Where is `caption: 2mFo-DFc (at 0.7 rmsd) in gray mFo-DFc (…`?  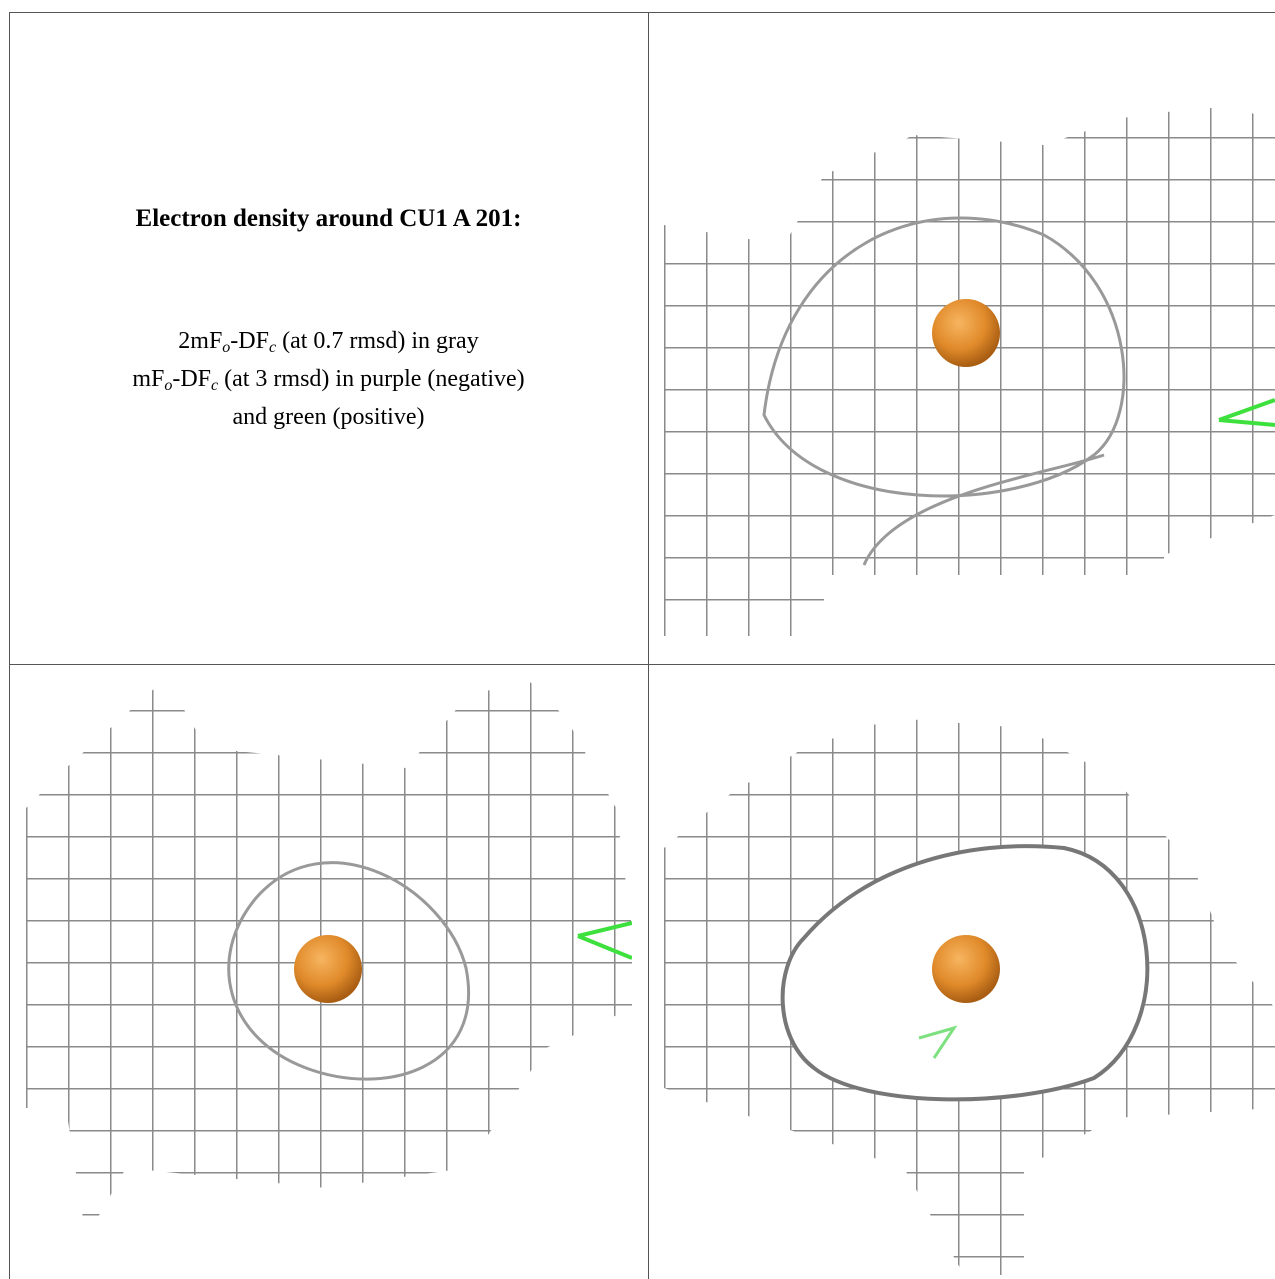 caption: 2mFo-DFc (at 0.7 rmsd) in gray mFo-DFc (… is located at coordinates (328, 379).